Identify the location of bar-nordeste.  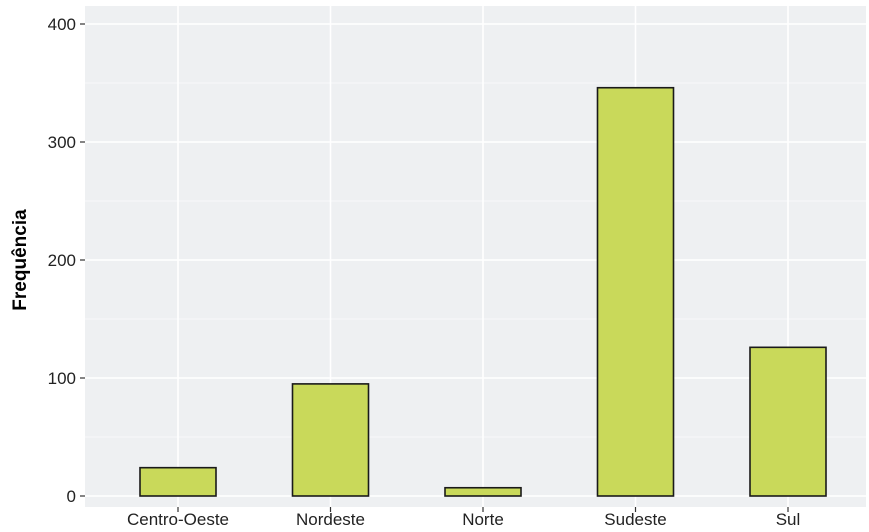
(330, 440).